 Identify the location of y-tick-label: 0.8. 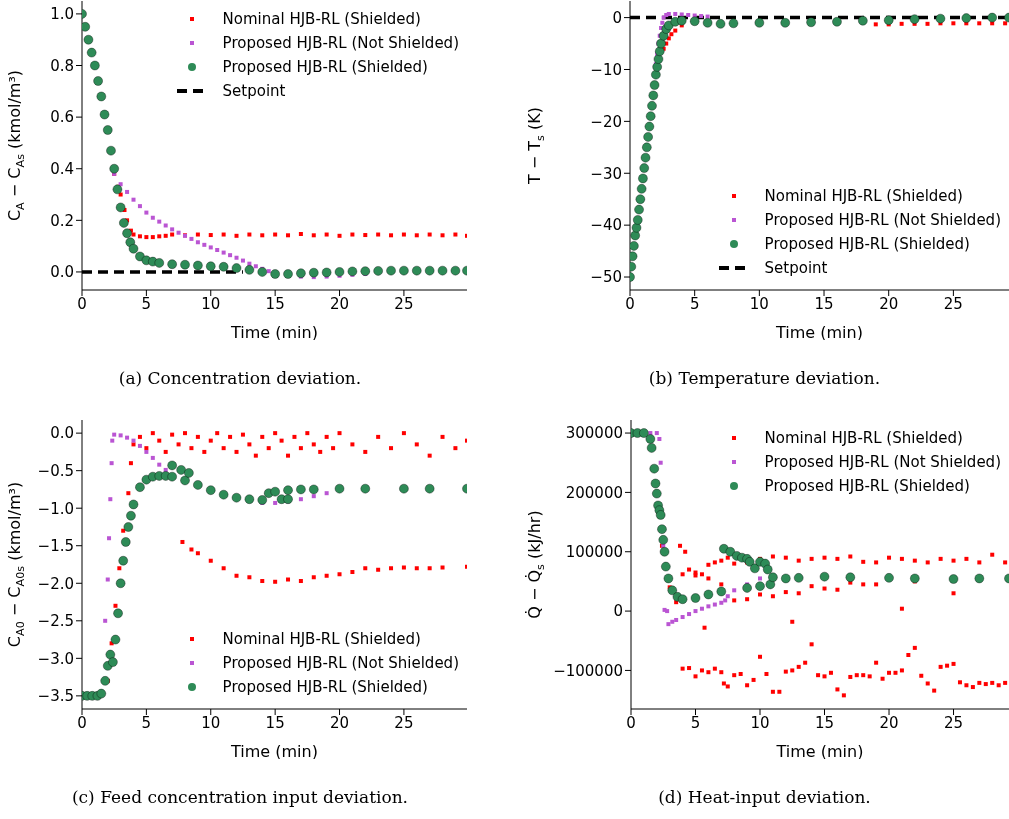
(62, 65).